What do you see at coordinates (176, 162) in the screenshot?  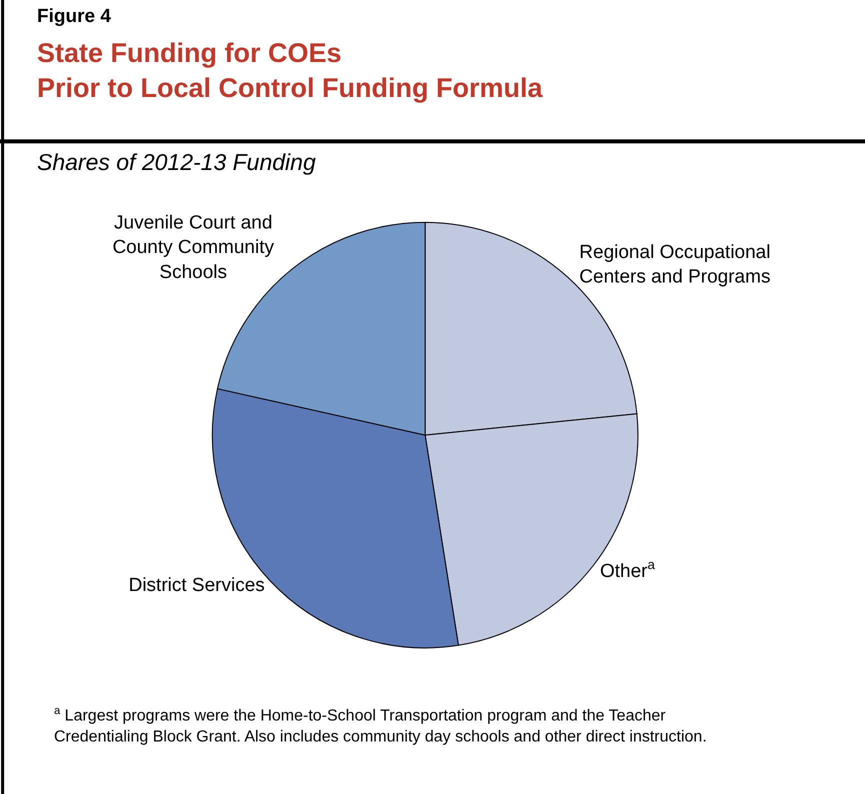 I see `chart-subtitle: Shares of 2012-13 Funding` at bounding box center [176, 162].